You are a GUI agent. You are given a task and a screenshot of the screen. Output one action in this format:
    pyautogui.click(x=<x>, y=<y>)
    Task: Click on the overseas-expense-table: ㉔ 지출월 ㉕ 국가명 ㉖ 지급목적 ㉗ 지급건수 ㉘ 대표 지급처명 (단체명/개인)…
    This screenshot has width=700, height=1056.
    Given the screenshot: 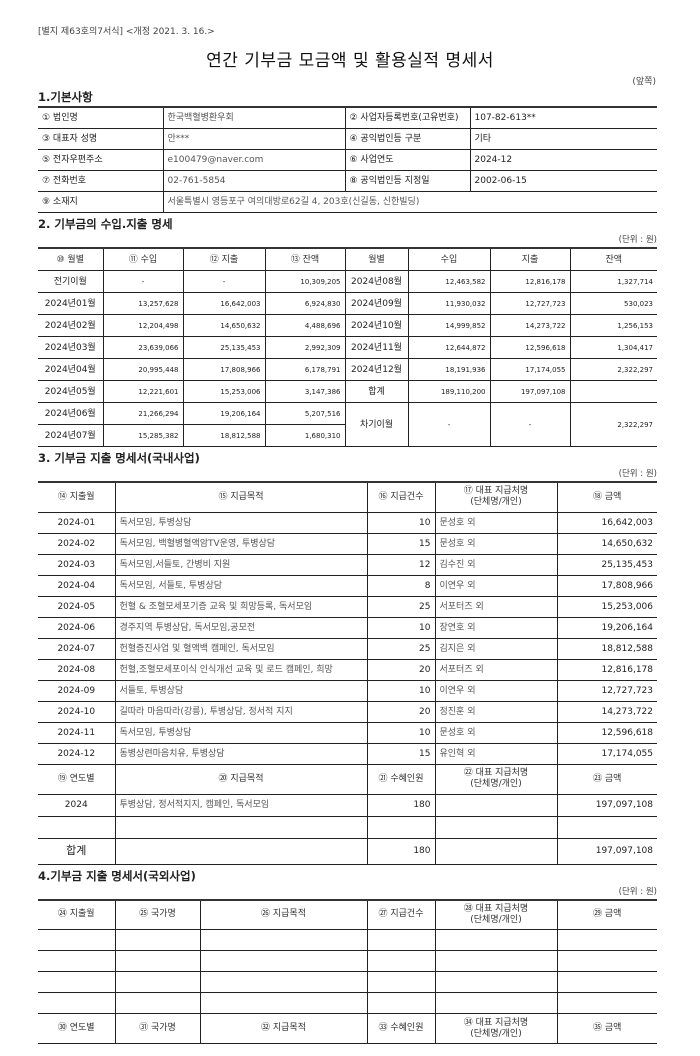 What is the action you would take?
    pyautogui.click(x=347, y=971)
    